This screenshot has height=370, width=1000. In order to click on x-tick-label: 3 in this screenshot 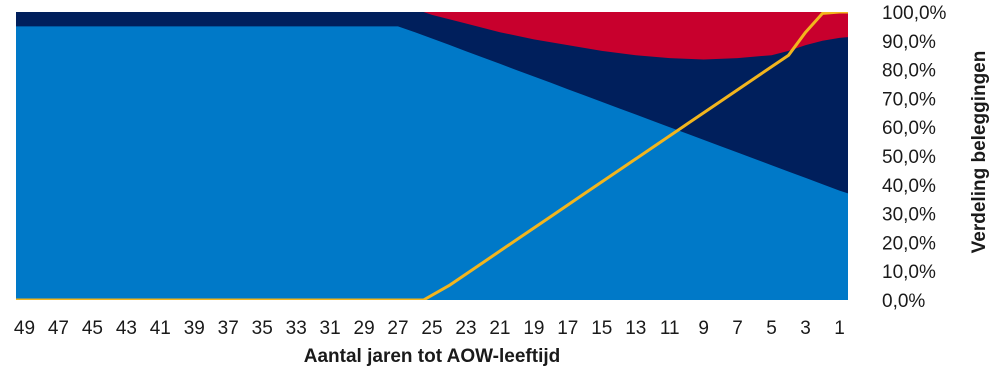, I will do `click(805, 328)`.